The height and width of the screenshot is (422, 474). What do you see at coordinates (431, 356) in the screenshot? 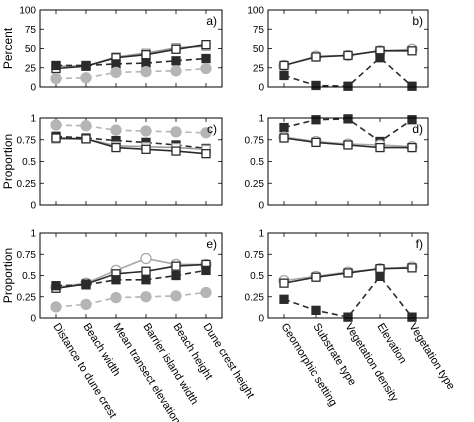
I see `x-category-label: Vegetation type` at bounding box center [431, 356].